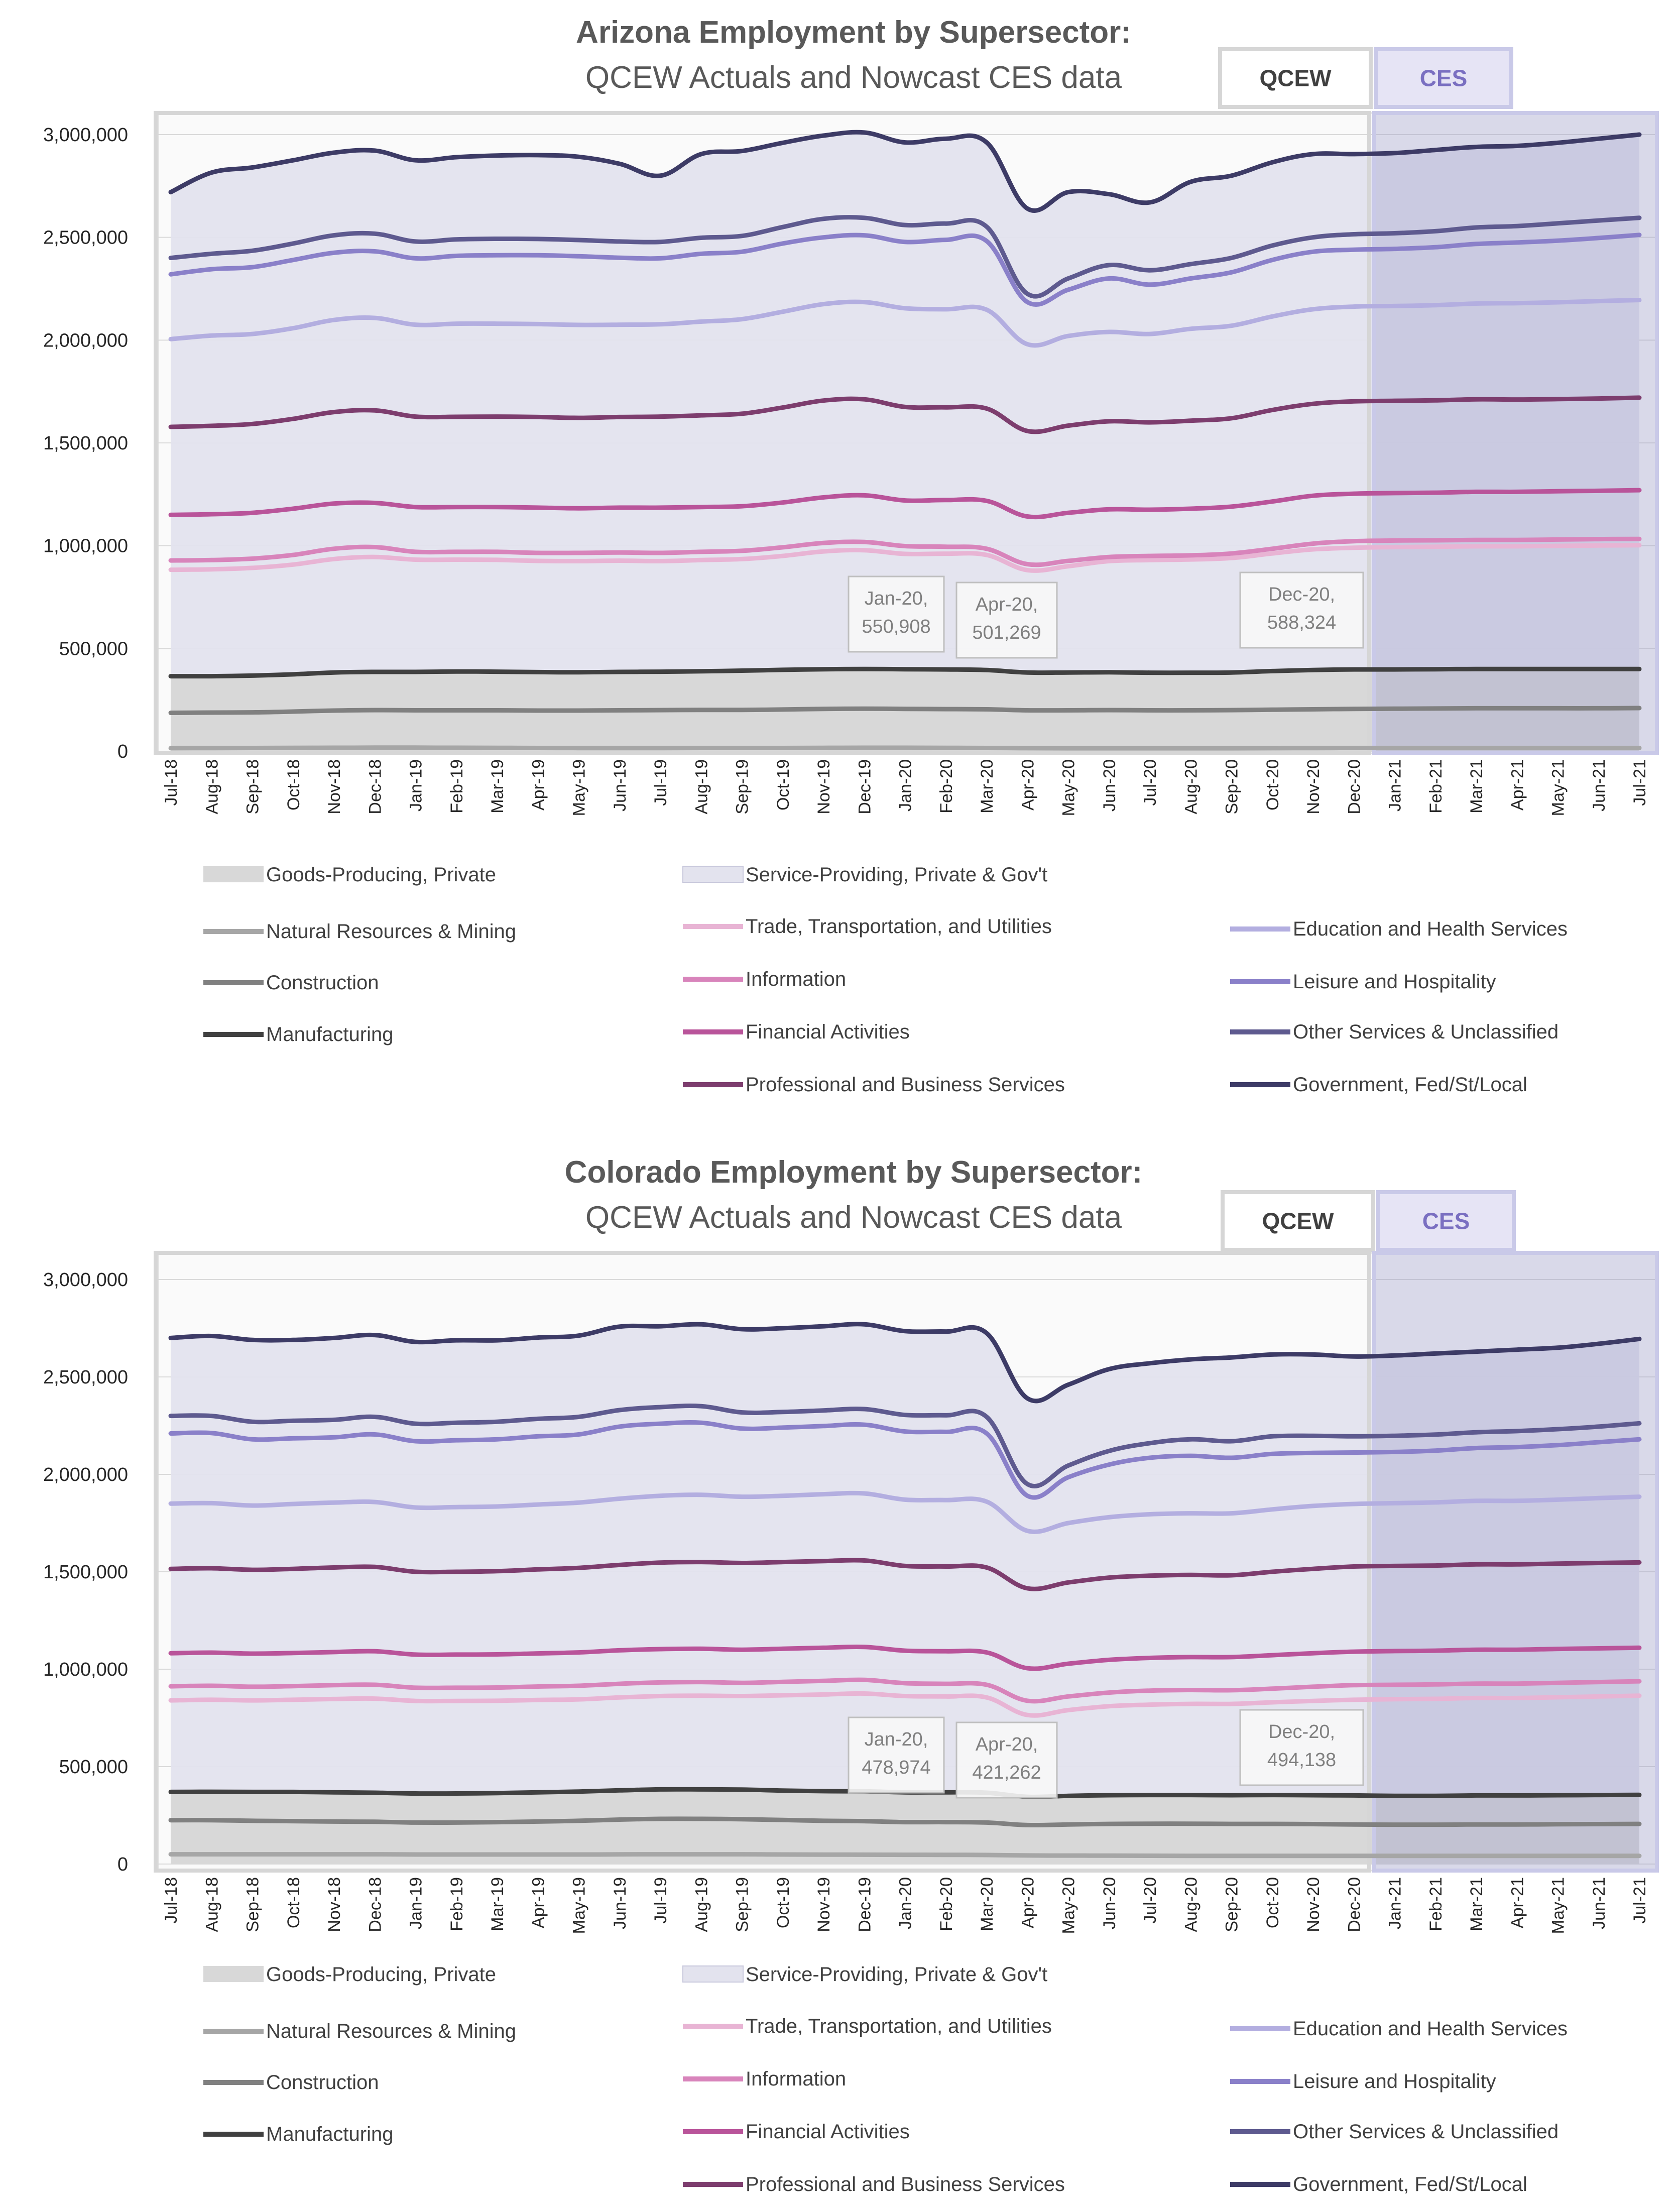 This screenshot has height=2205, width=1680. What do you see at coordinates (85, 1573) in the screenshot?
I see `y-tick-label: 1,500,000` at bounding box center [85, 1573].